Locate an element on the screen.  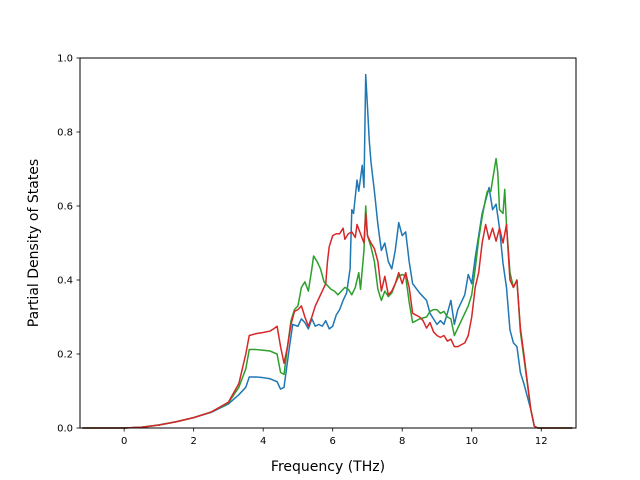
x-tick-label: 10 is located at coordinates (471, 441).